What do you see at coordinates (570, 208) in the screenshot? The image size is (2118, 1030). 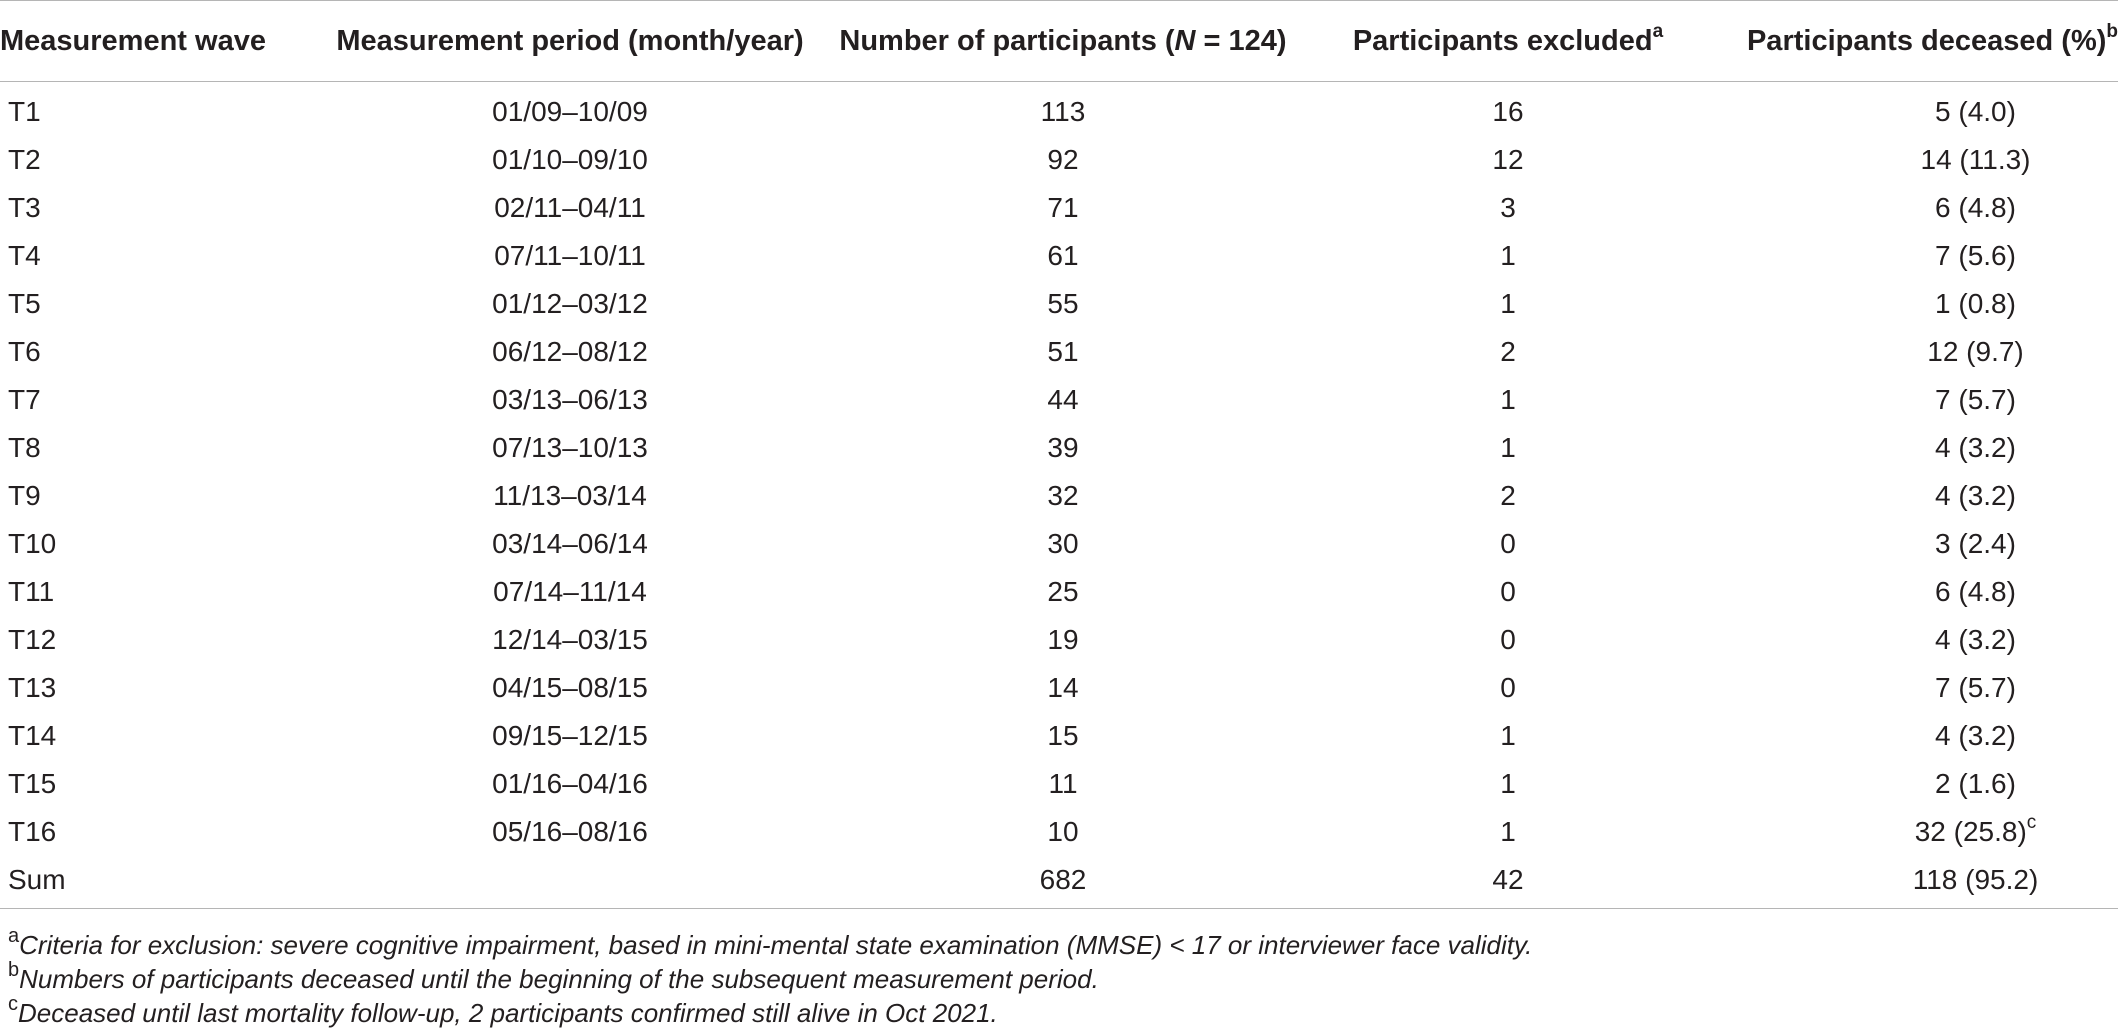 I see `cell-measurement-period: 02/11–04/11` at bounding box center [570, 208].